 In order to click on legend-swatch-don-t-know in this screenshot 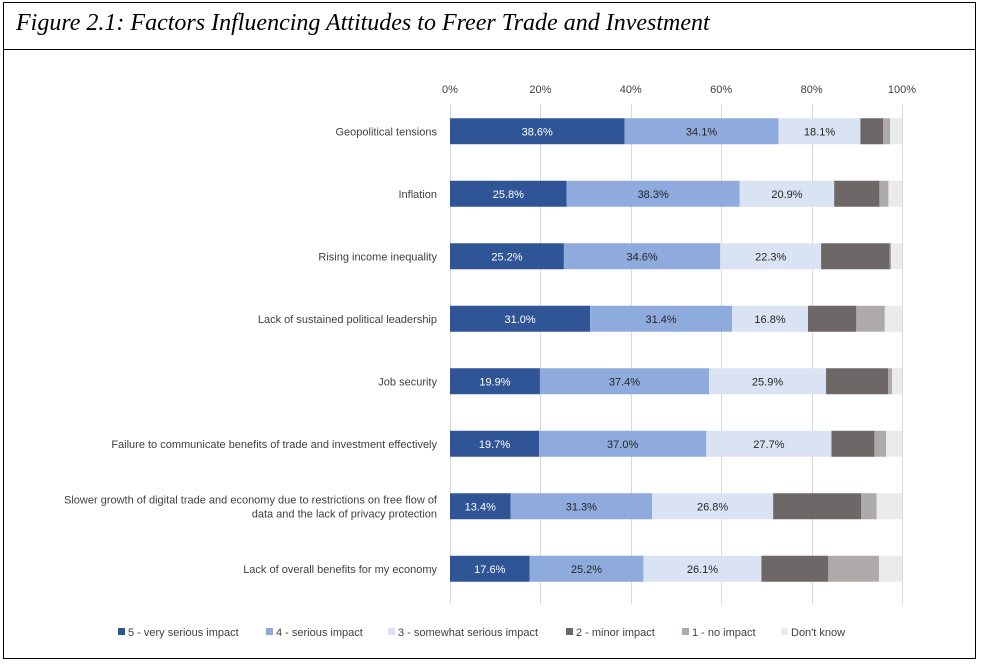, I will do `click(784, 631)`.